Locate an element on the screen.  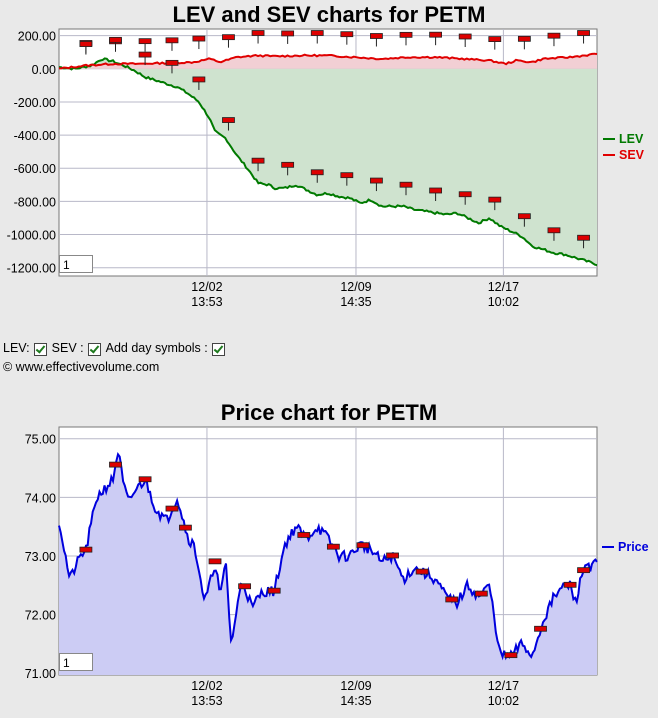
lev-sev-x-tick-date: 12/02 is located at coordinates (206, 287).